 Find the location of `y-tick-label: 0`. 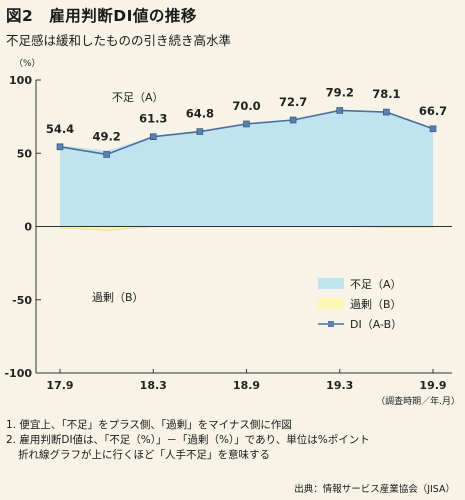

y-tick-label: 0 is located at coordinates (28, 227).